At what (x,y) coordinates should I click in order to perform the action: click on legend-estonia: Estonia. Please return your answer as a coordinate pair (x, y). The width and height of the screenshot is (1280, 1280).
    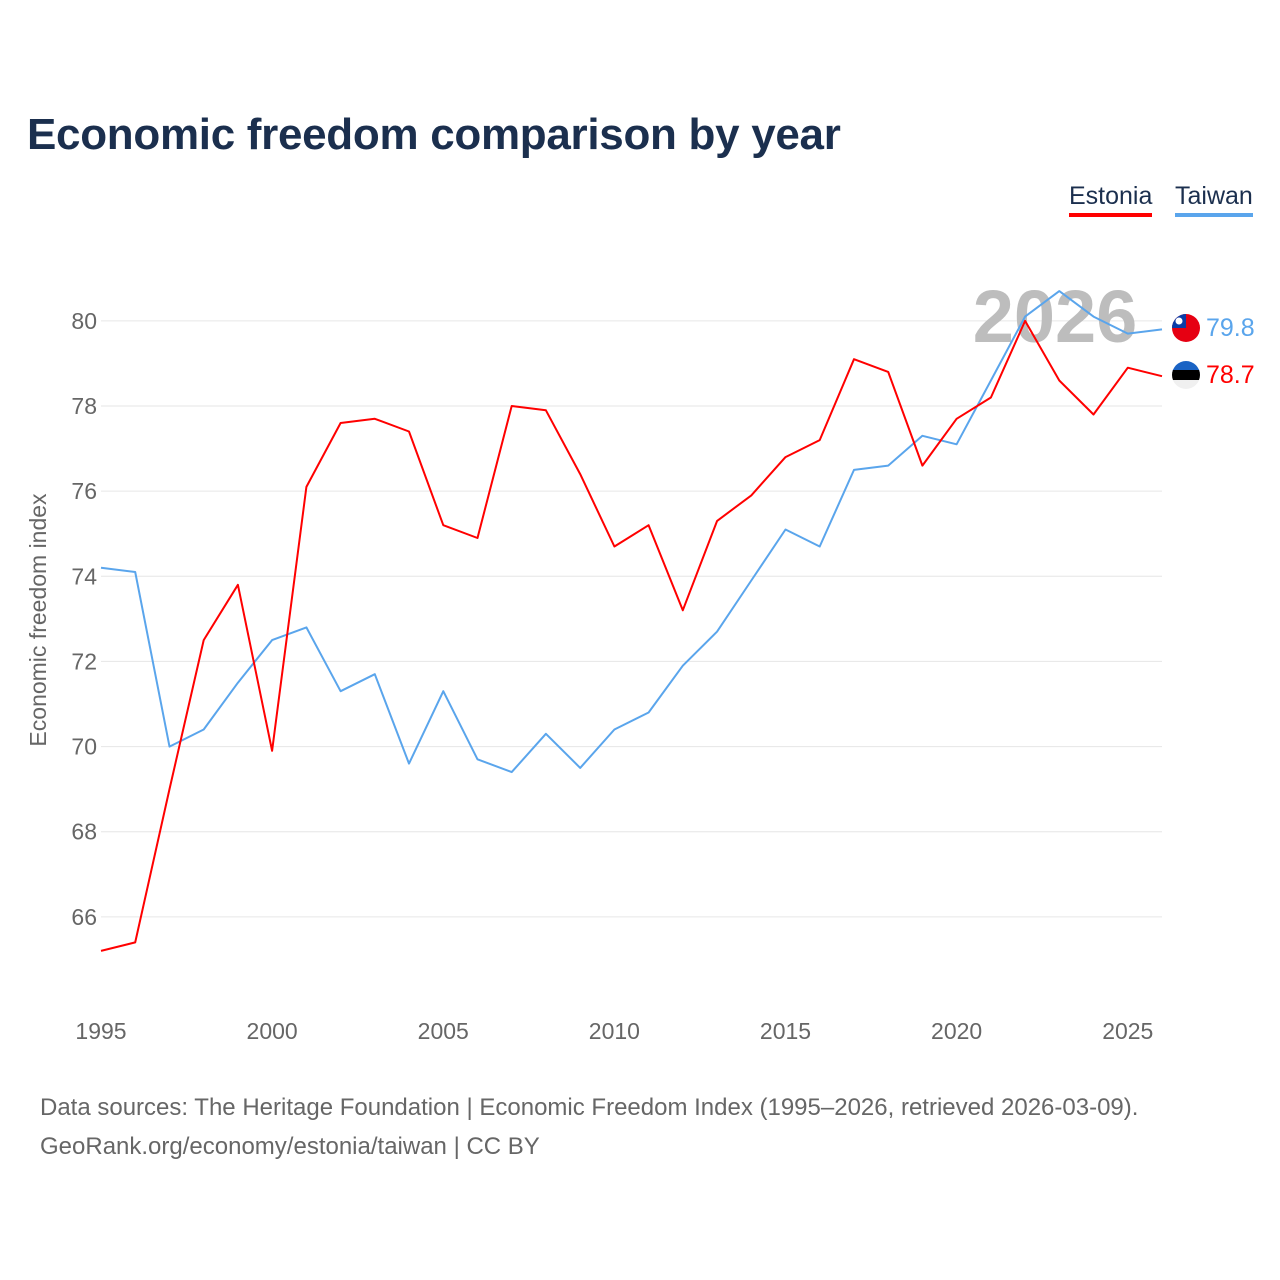
    Looking at the image, I should click on (1111, 199).